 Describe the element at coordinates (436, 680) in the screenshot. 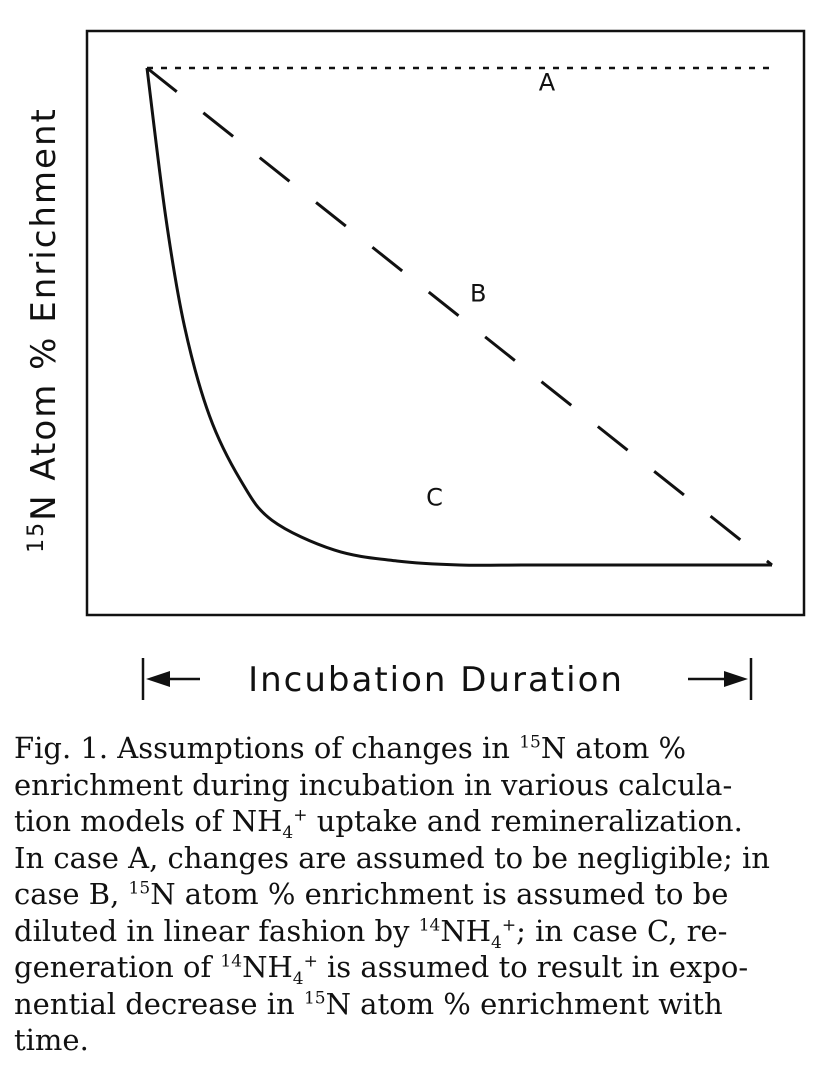

I see `x-axis-label: Incubation Duration` at that location.